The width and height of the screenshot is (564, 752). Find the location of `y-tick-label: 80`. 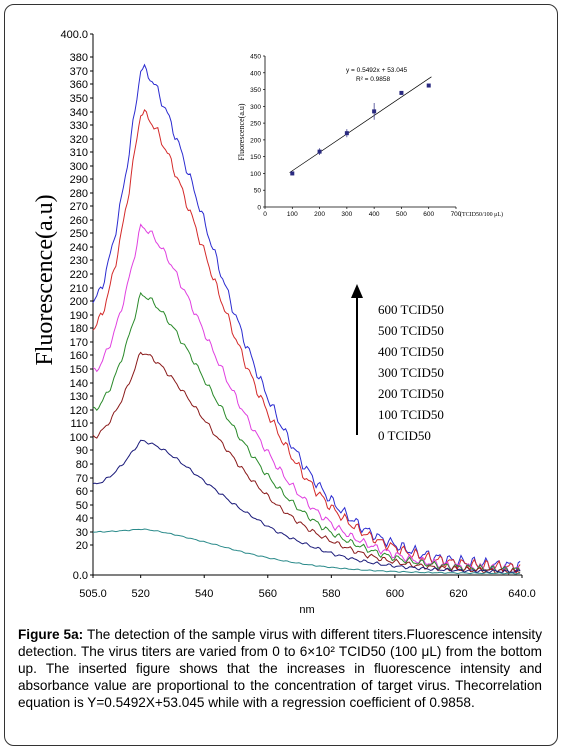

y-tick-label: 80 is located at coordinates (82, 465).